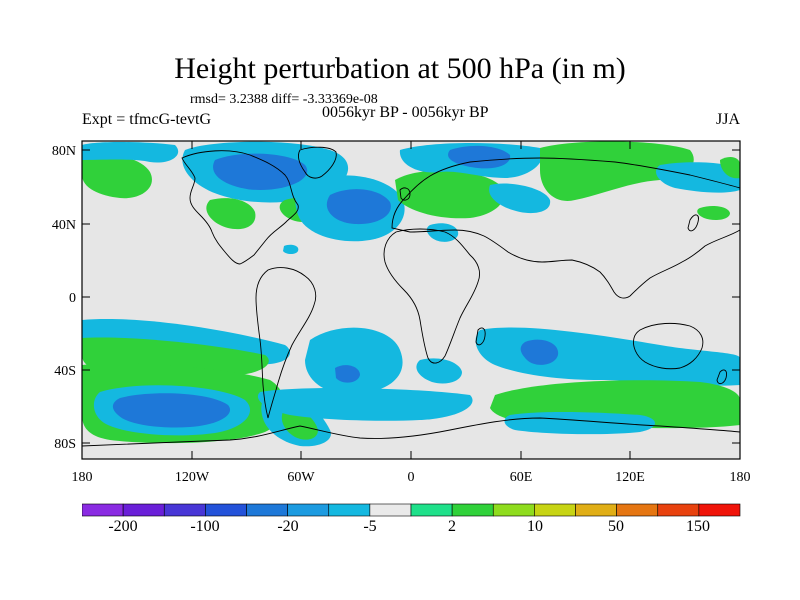 The height and width of the screenshot is (600, 800). What do you see at coordinates (411, 477) in the screenshot?
I see `lon-tick-label: 0` at bounding box center [411, 477].